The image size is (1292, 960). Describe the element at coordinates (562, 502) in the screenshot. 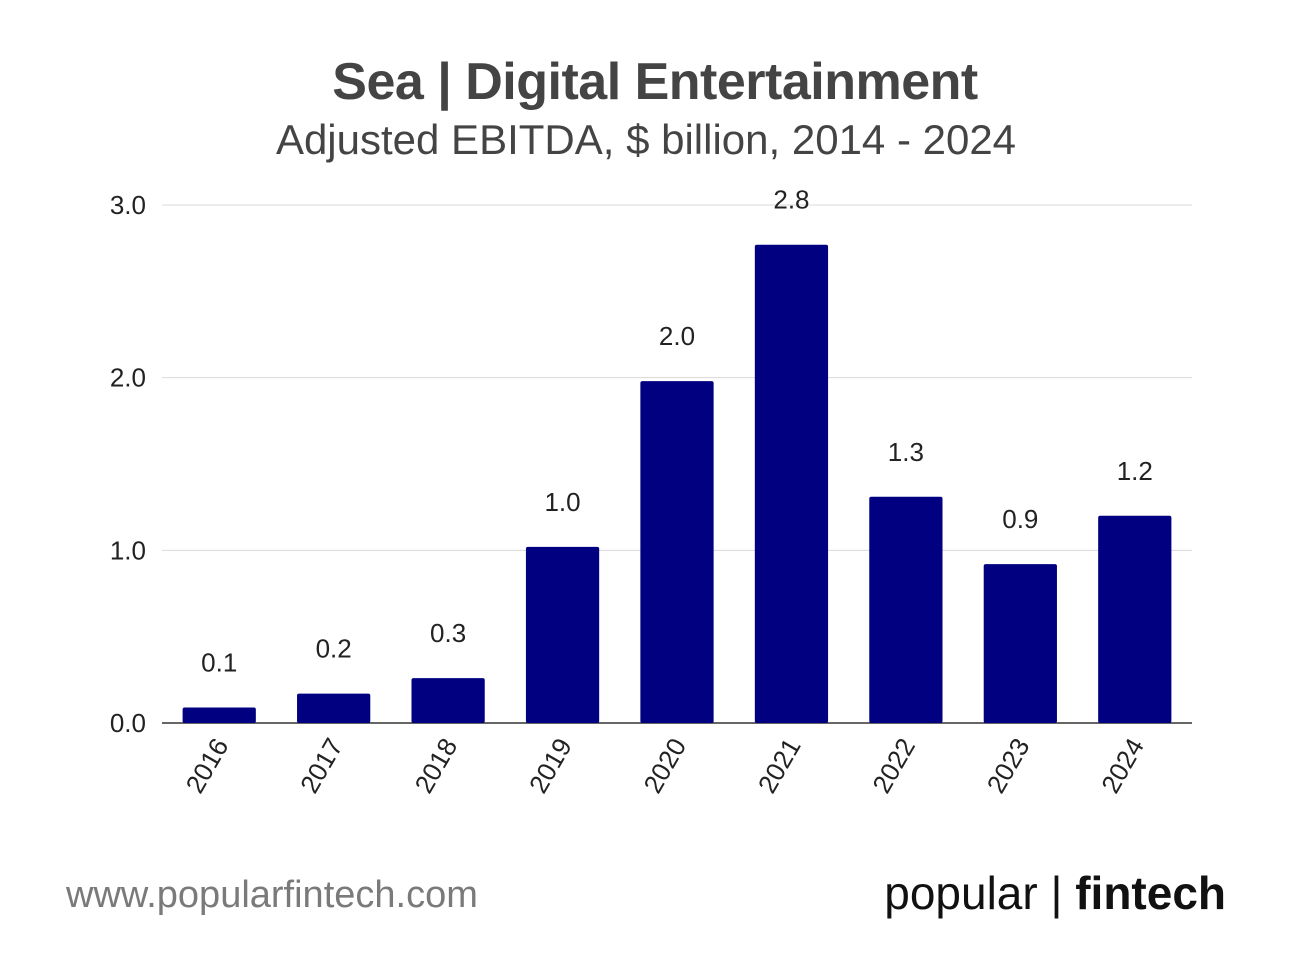

I see `data-label-2019: 1.0` at that location.